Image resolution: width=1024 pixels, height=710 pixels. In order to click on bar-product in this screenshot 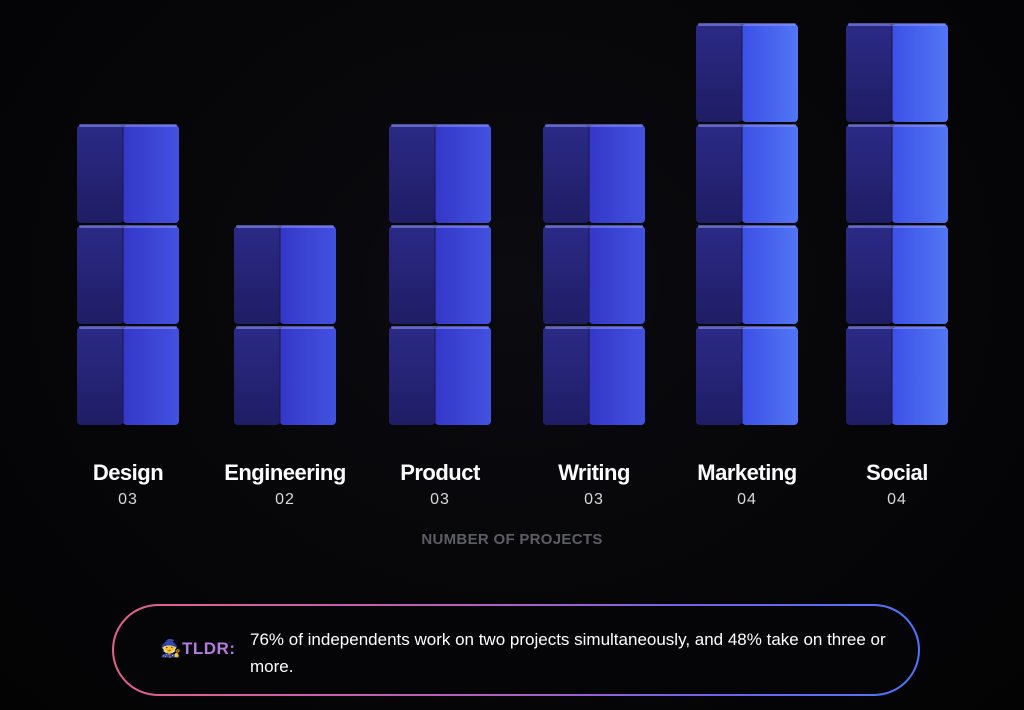, I will do `click(440, 274)`.